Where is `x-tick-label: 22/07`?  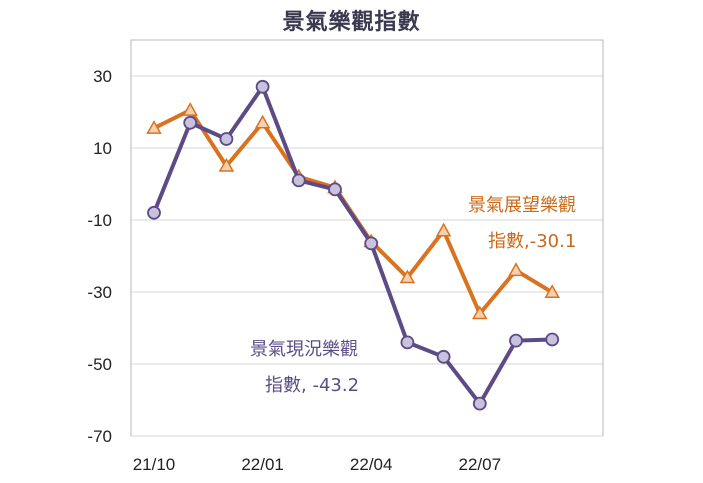 x-tick-label: 22/07 is located at coordinates (480, 464).